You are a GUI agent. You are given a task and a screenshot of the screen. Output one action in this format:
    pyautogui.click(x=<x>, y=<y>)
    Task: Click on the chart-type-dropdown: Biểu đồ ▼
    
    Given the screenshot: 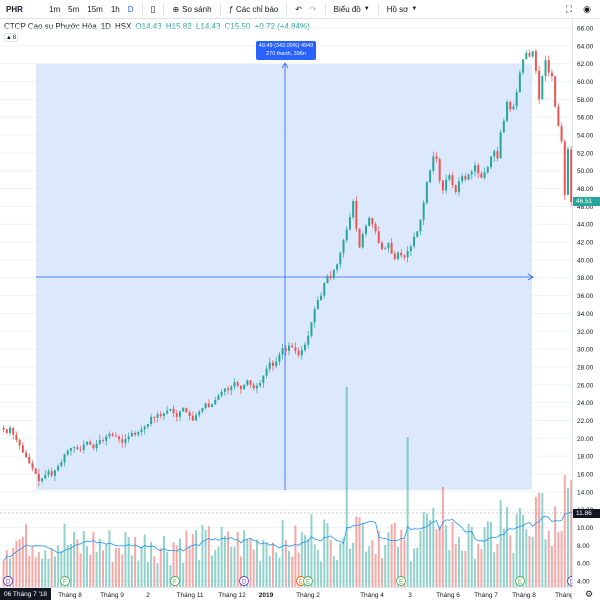 What is the action you would take?
    pyautogui.click(x=352, y=9)
    